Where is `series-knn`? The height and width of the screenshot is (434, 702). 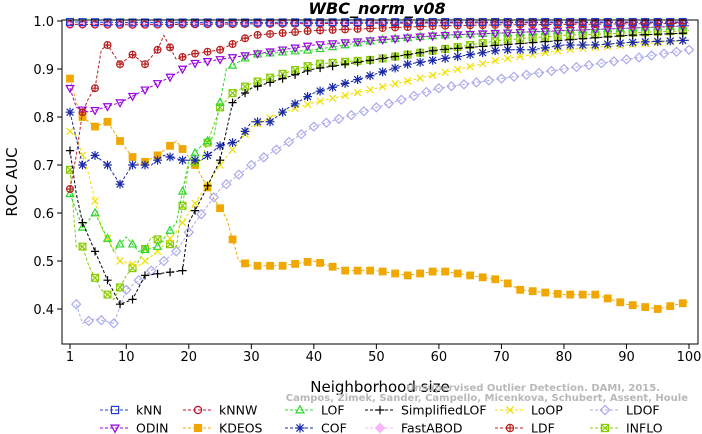
series-knn is located at coordinates (377, 22).